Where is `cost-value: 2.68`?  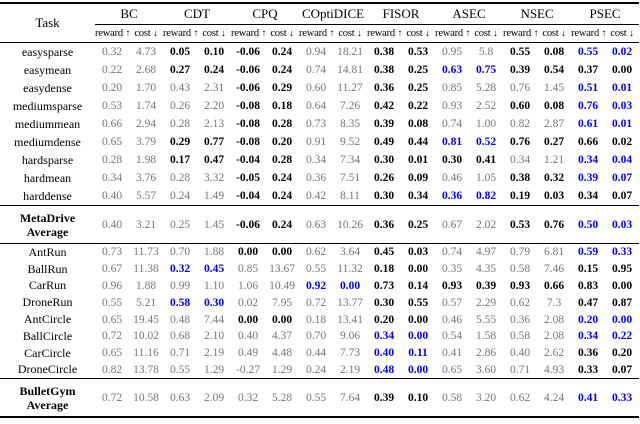 cost-value: 2.68 is located at coordinates (146, 70).